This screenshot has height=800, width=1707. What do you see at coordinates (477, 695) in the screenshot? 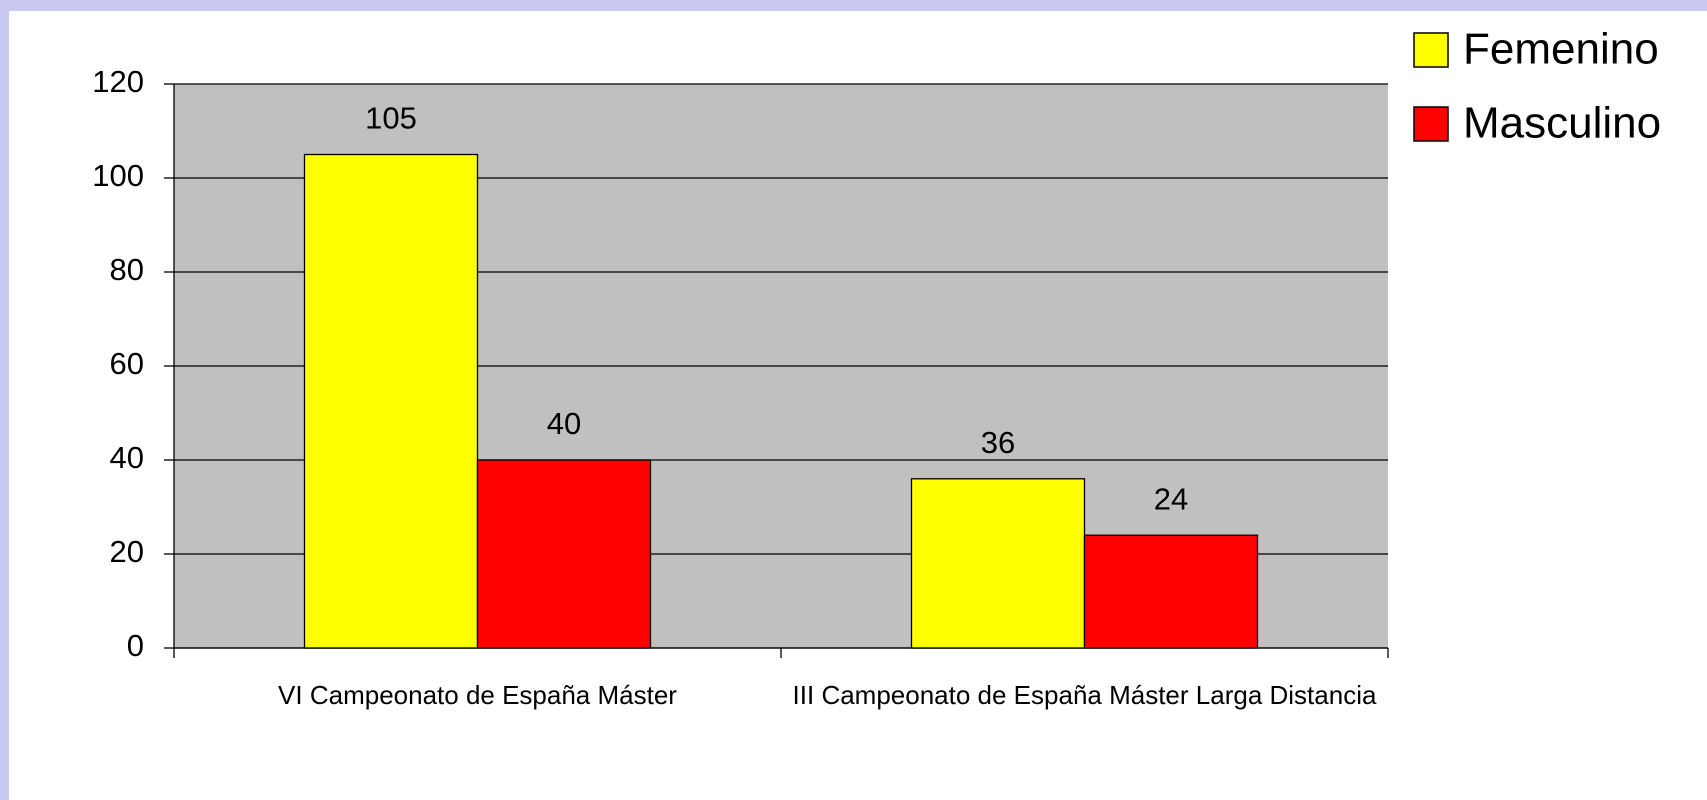
I see `x-tick-label: VI Campeonato de España Máster` at bounding box center [477, 695].